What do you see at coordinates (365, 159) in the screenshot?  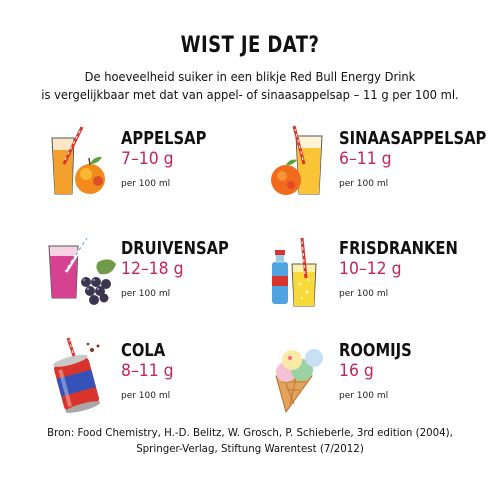 I see `item-amount: 6–11 g` at bounding box center [365, 159].